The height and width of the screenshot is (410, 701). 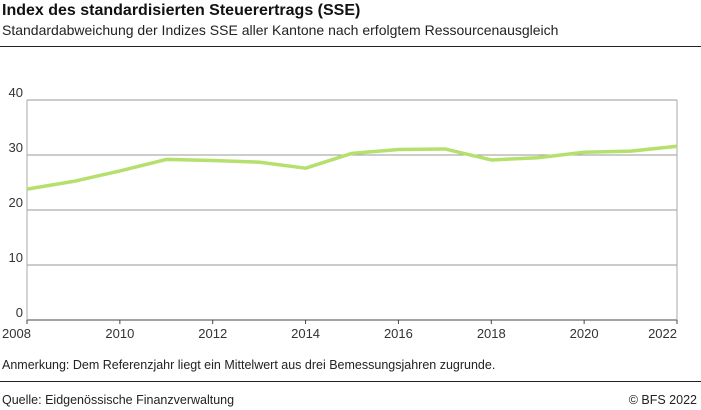 I want to click on x-tick-label: 2010, so click(x=119, y=333).